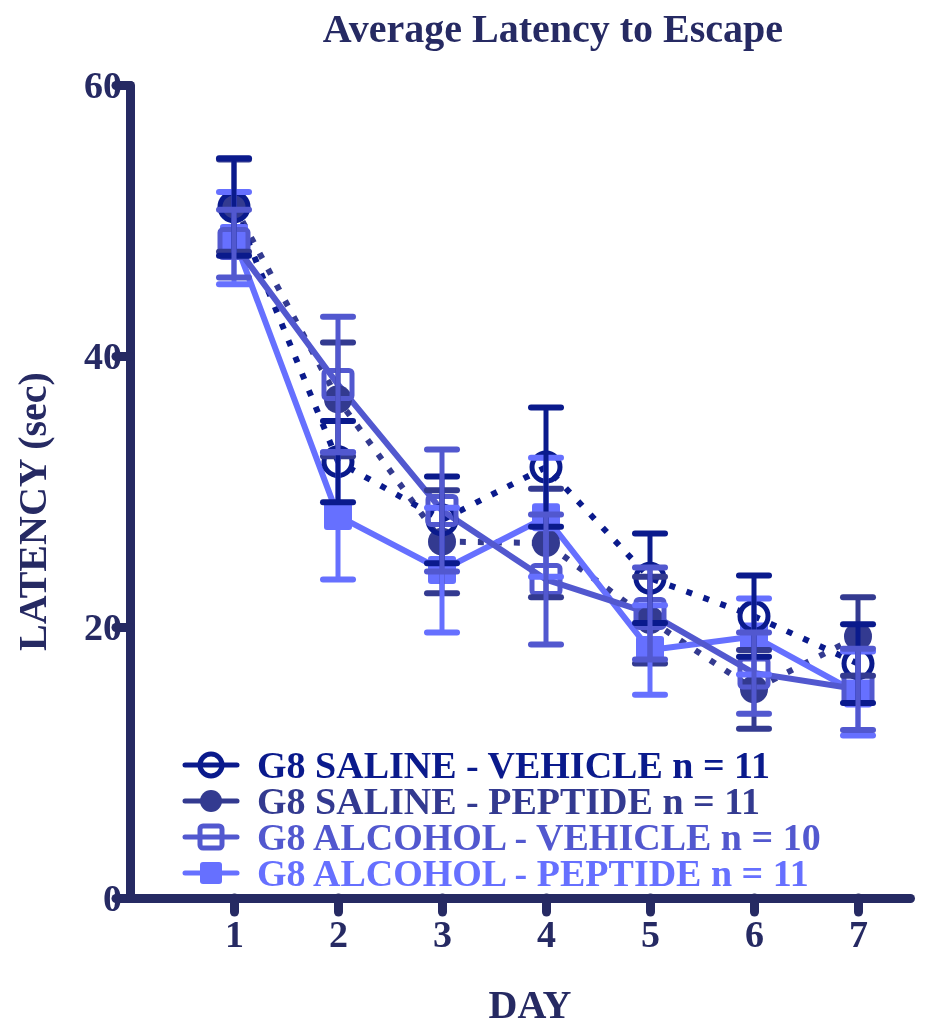  Describe the element at coordinates (754, 933) in the screenshot. I see `x-tick-label: 6` at that location.